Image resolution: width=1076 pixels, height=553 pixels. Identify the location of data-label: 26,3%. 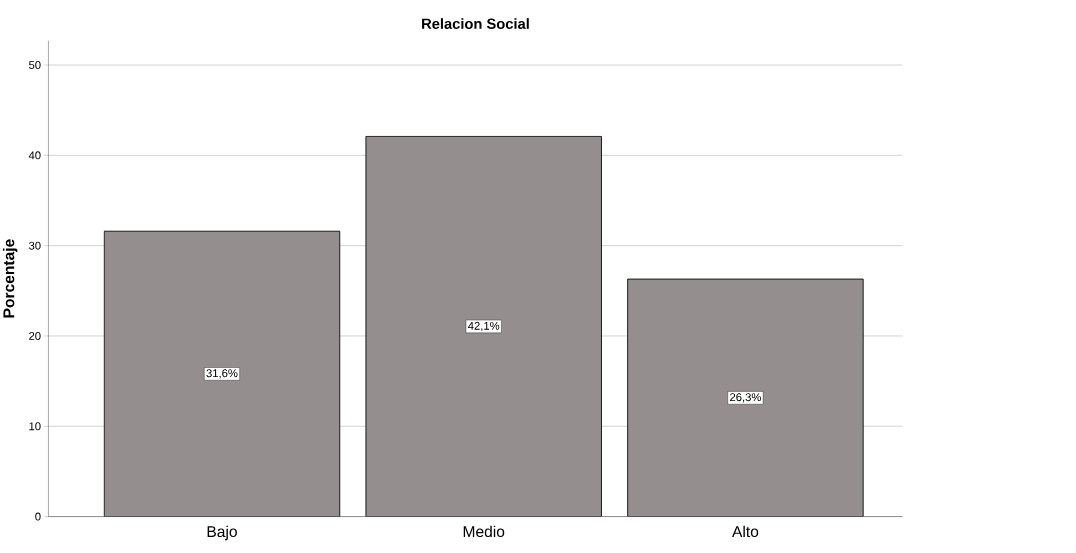
(745, 398).